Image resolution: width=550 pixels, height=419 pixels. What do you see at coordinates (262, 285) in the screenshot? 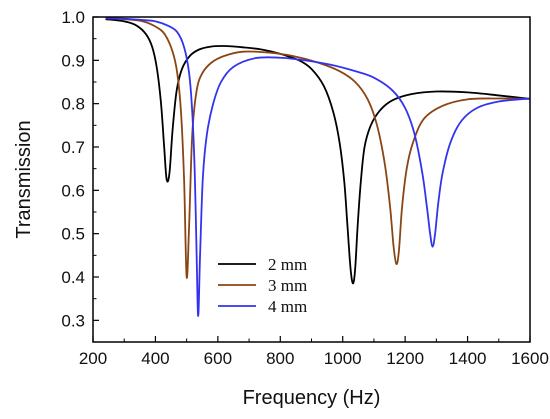
I see `legend: 2 mm 3 mm 4 mm` at bounding box center [262, 285].